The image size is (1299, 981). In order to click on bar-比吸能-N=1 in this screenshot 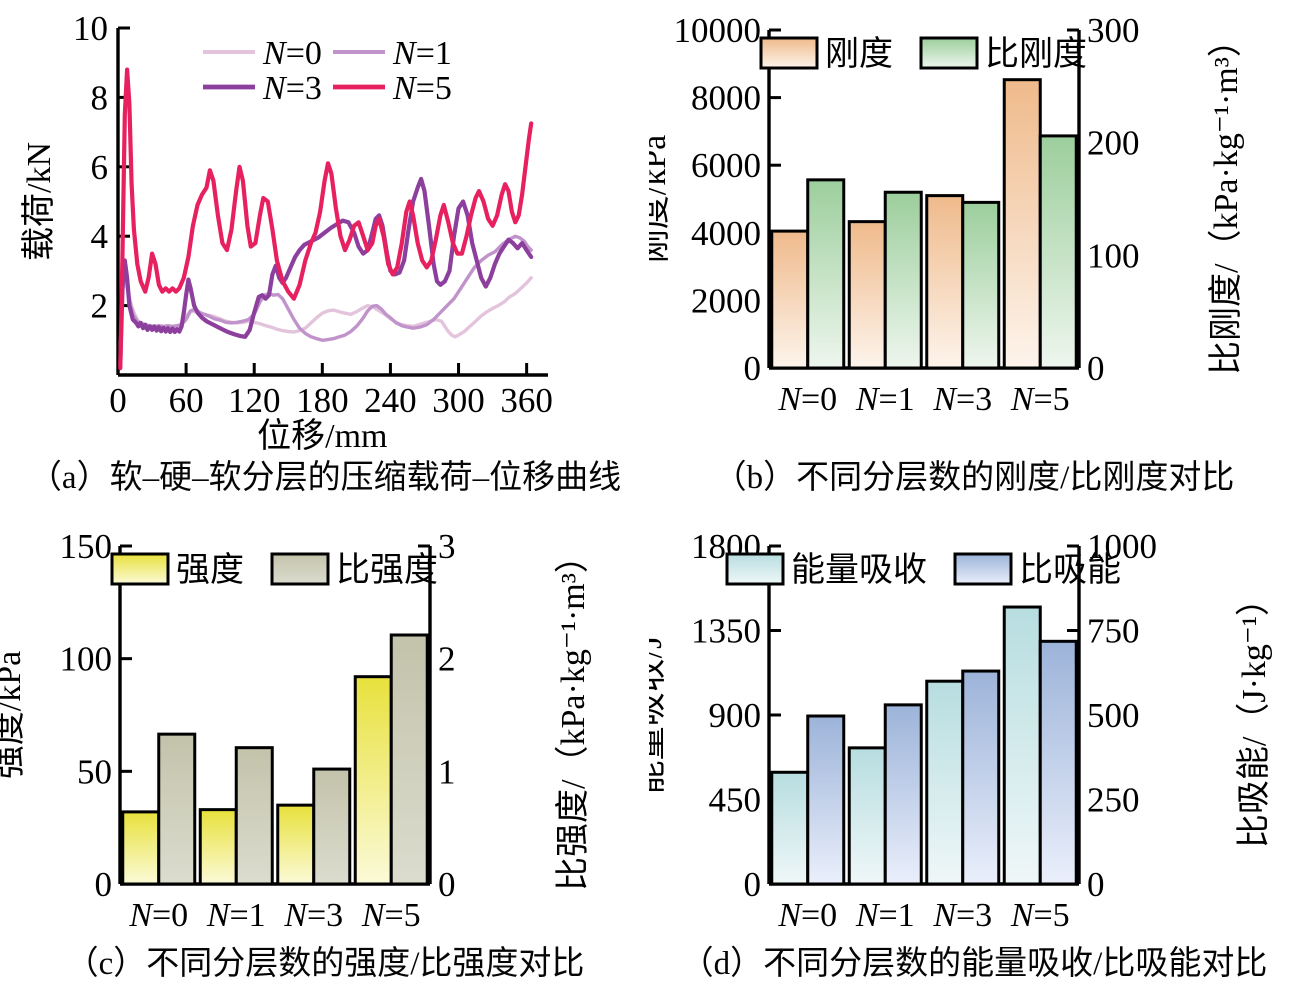, I will do `click(903, 794)`.